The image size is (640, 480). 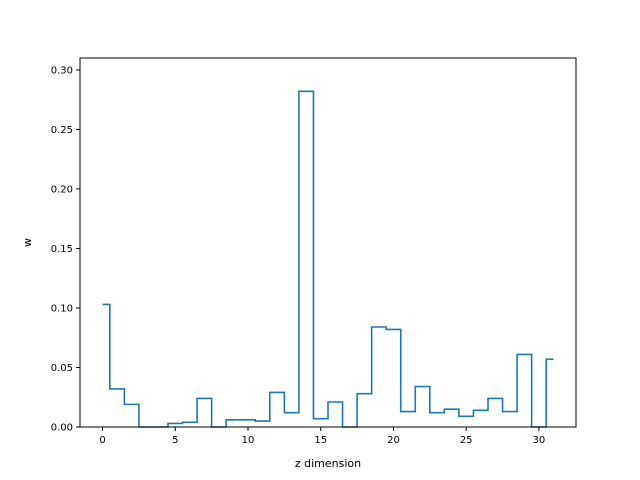 I want to click on y-tick-label: 0.10, so click(x=62, y=308).